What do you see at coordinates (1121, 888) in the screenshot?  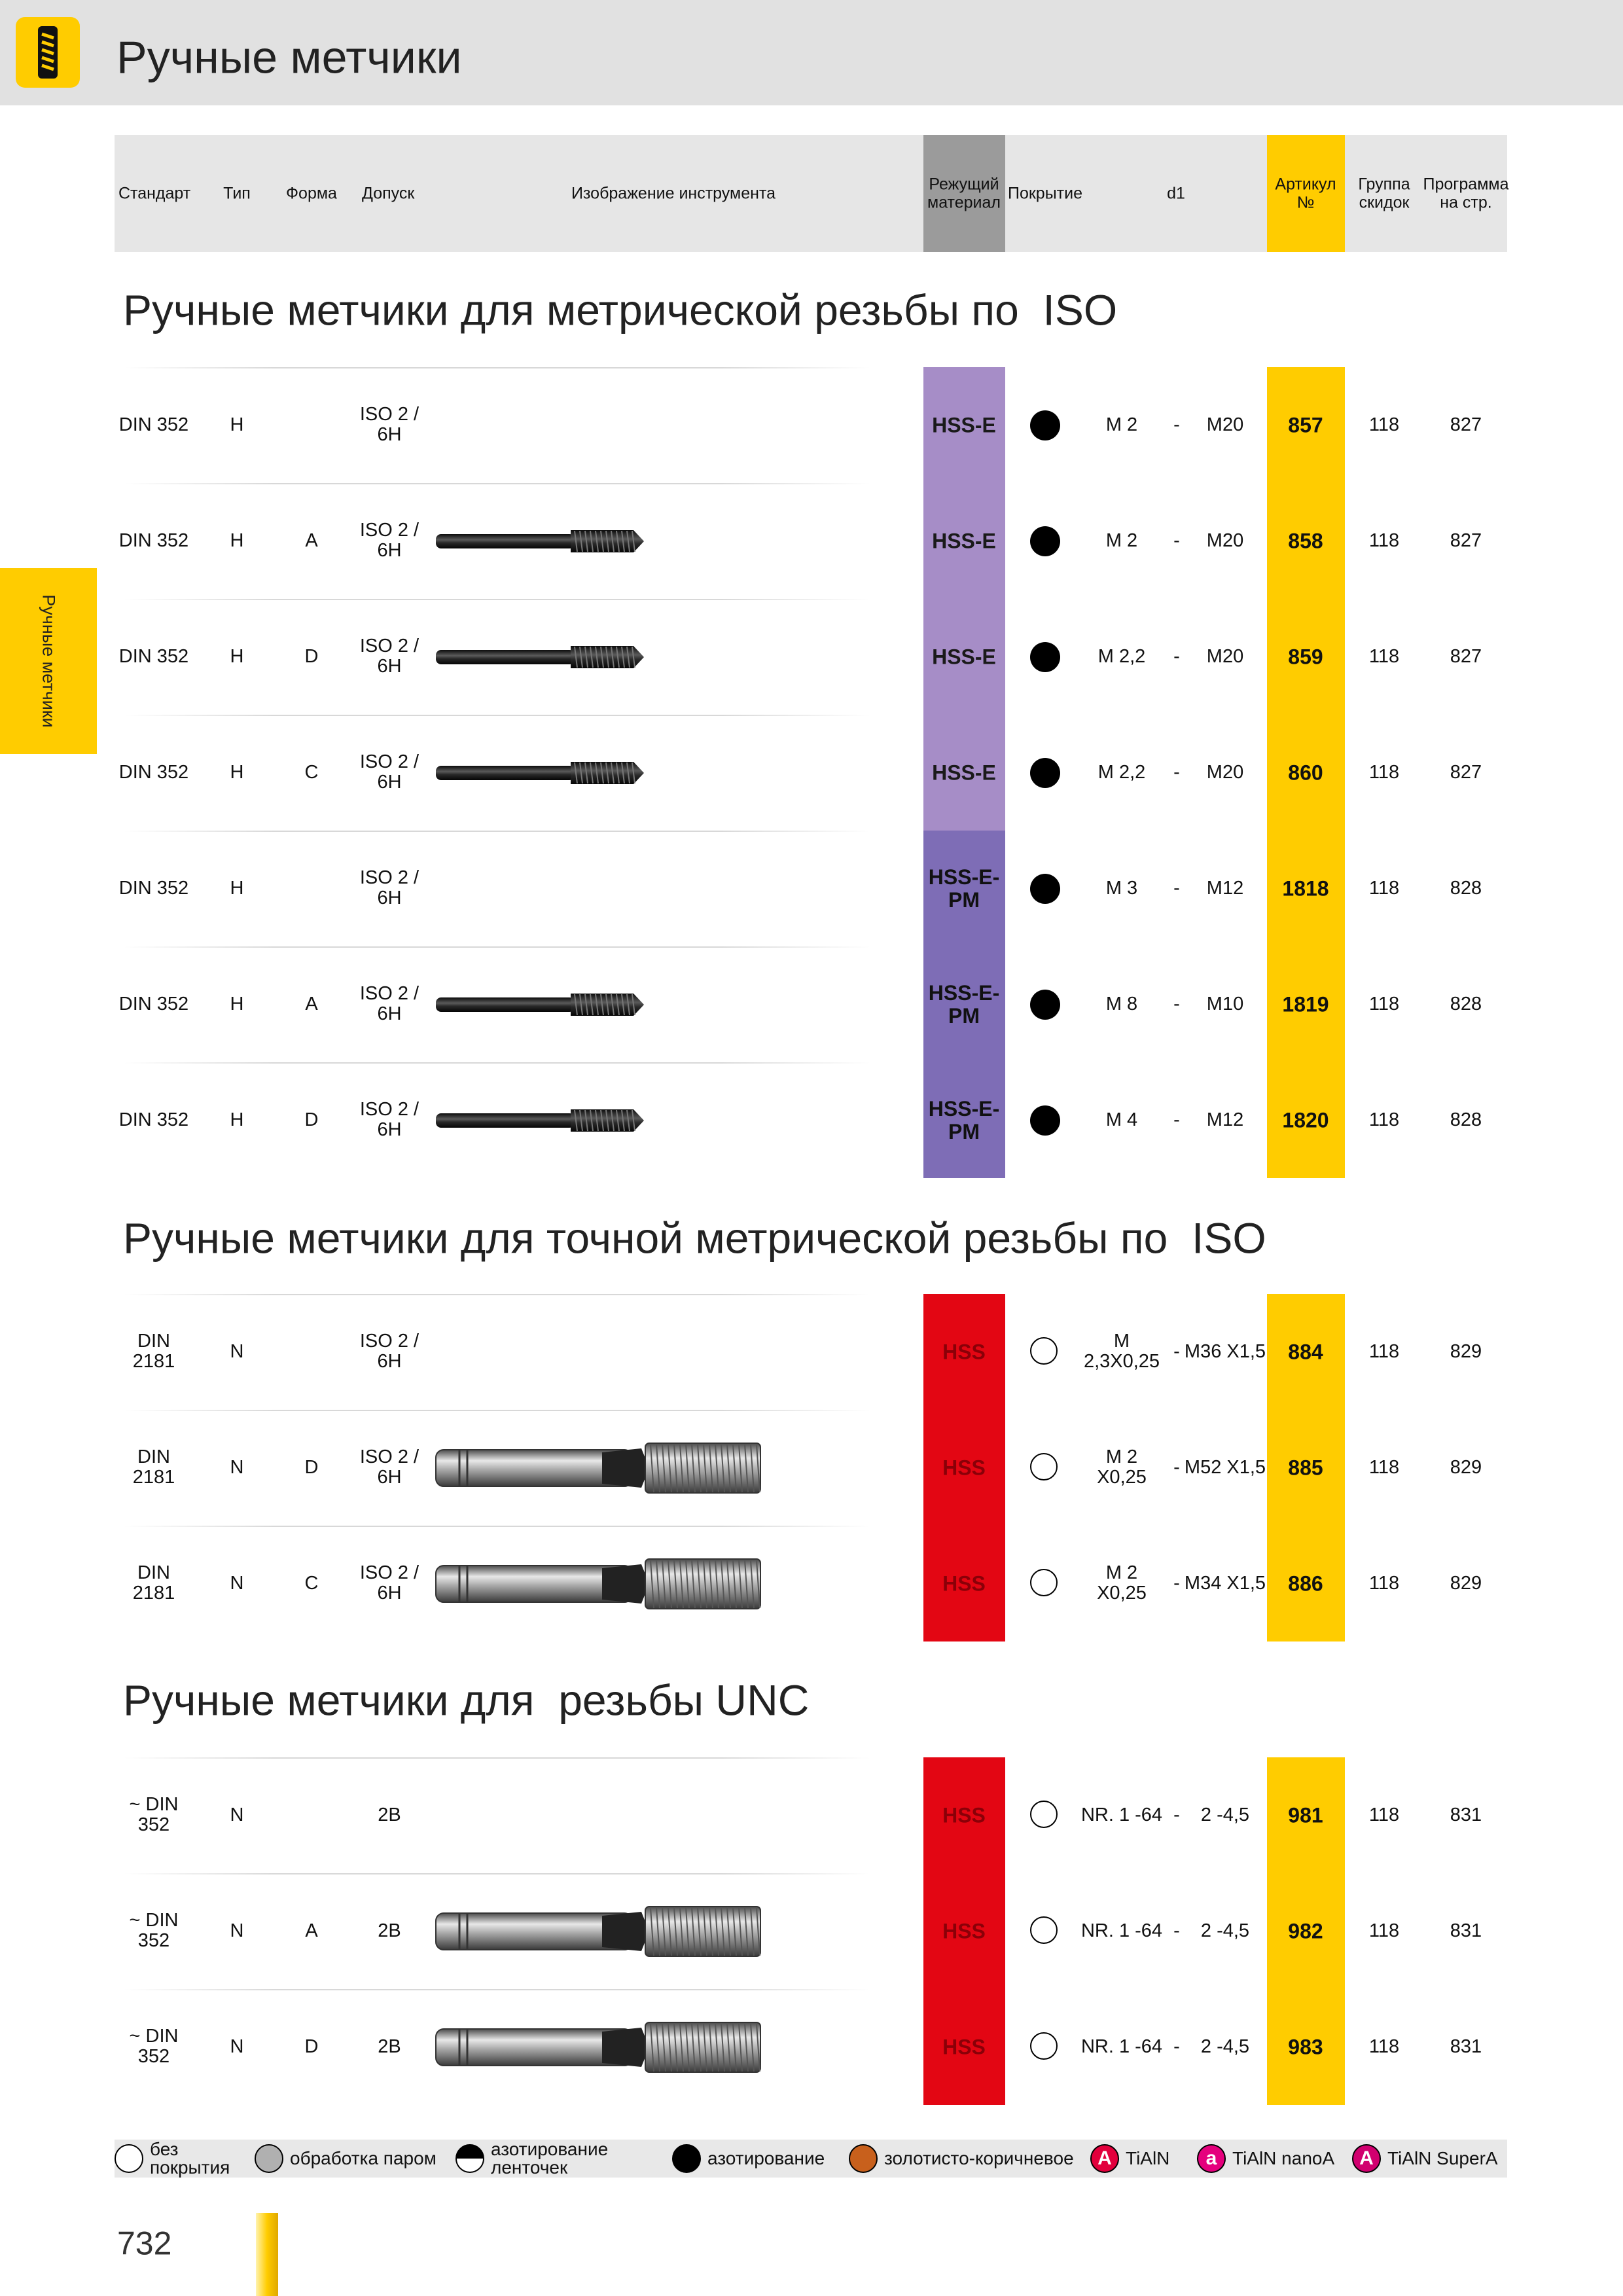 I see `d1-from: M 3` at bounding box center [1121, 888].